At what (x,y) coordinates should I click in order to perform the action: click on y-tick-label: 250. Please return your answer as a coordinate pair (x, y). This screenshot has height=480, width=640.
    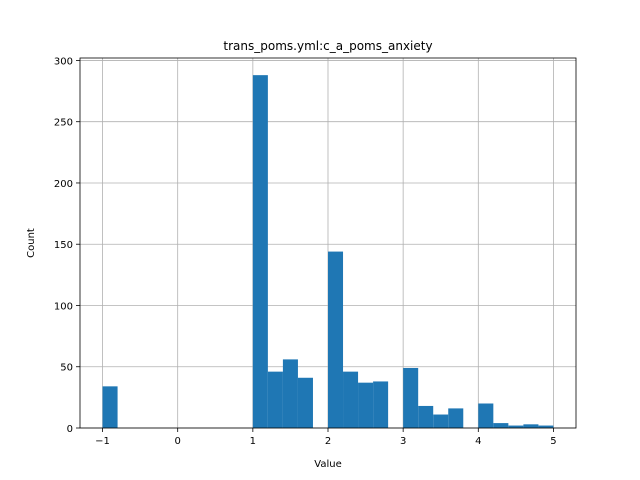
    Looking at the image, I should click on (63, 123).